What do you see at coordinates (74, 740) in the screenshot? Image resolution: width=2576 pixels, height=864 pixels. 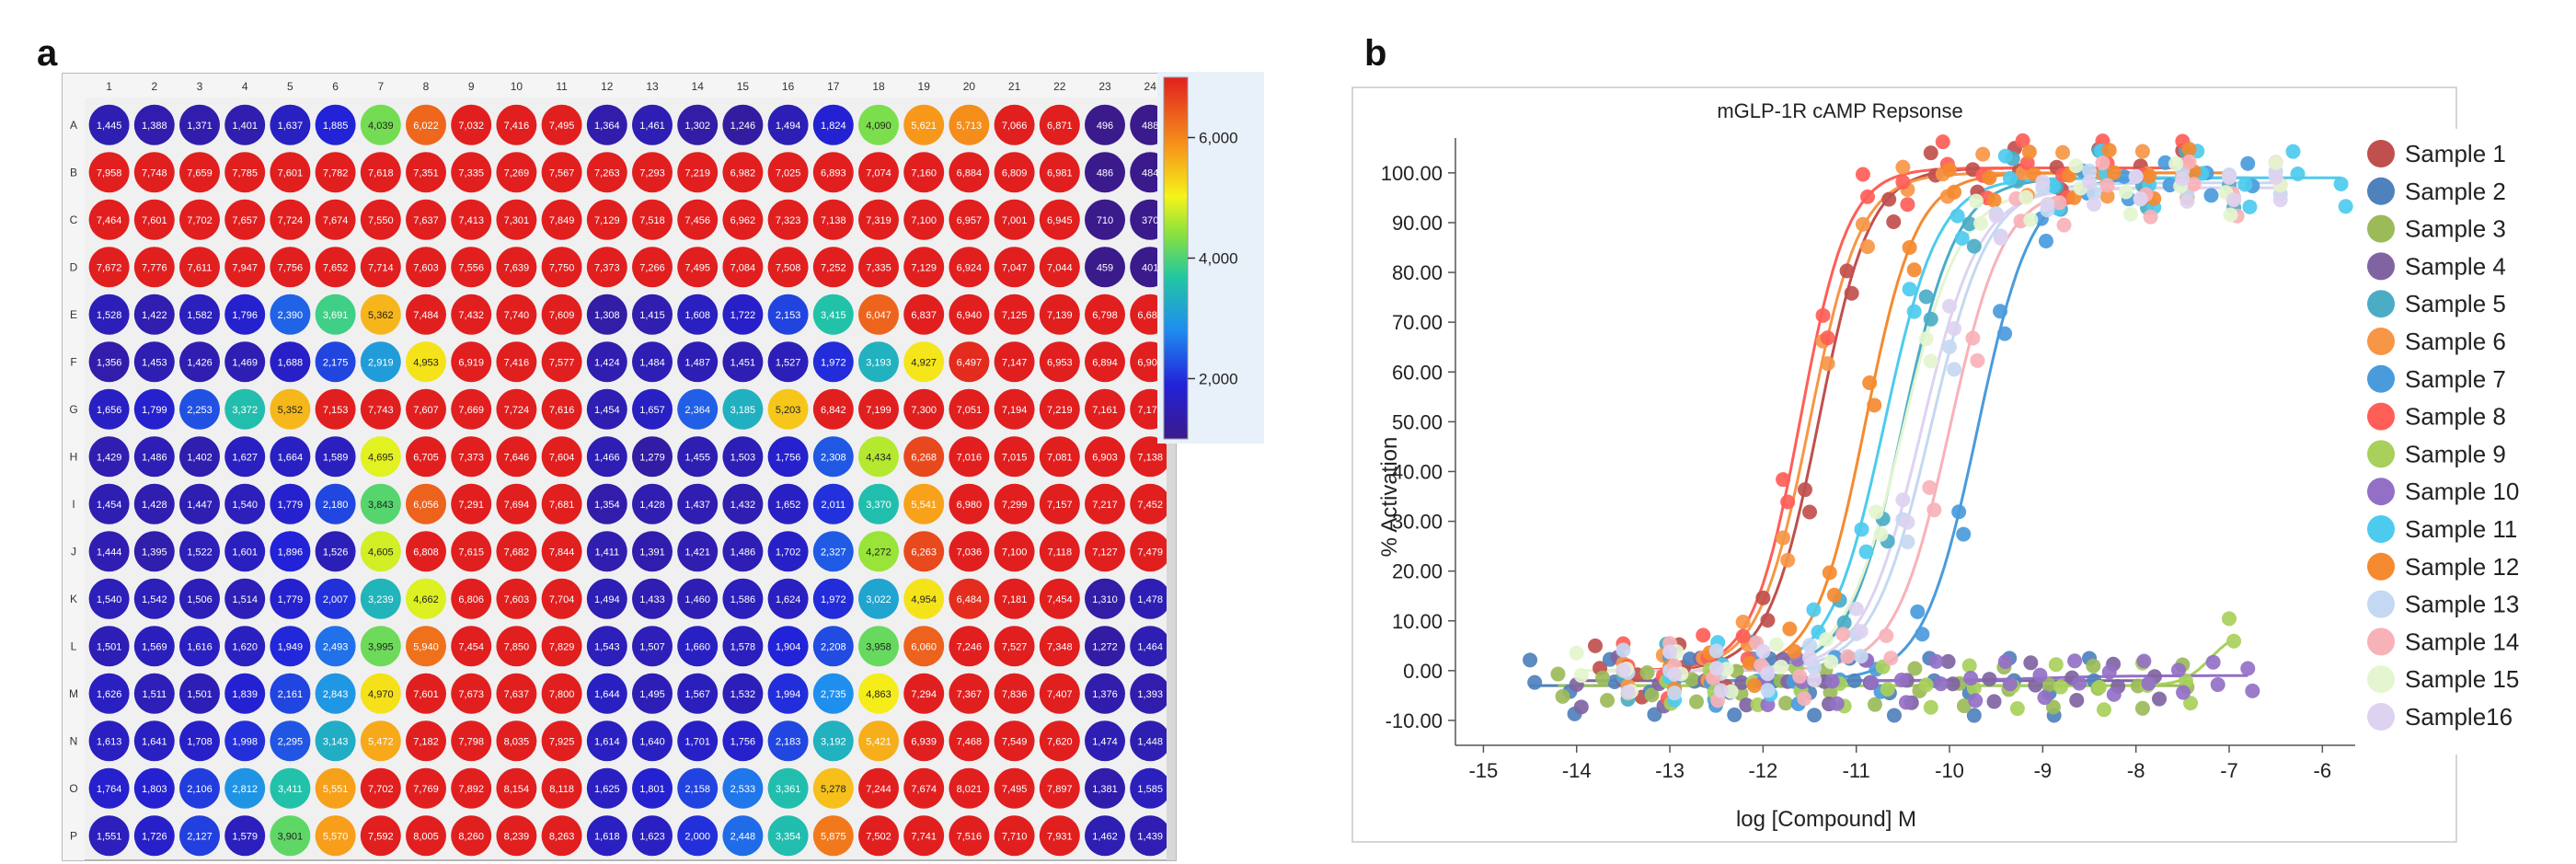 I see `row-header: N` at bounding box center [74, 740].